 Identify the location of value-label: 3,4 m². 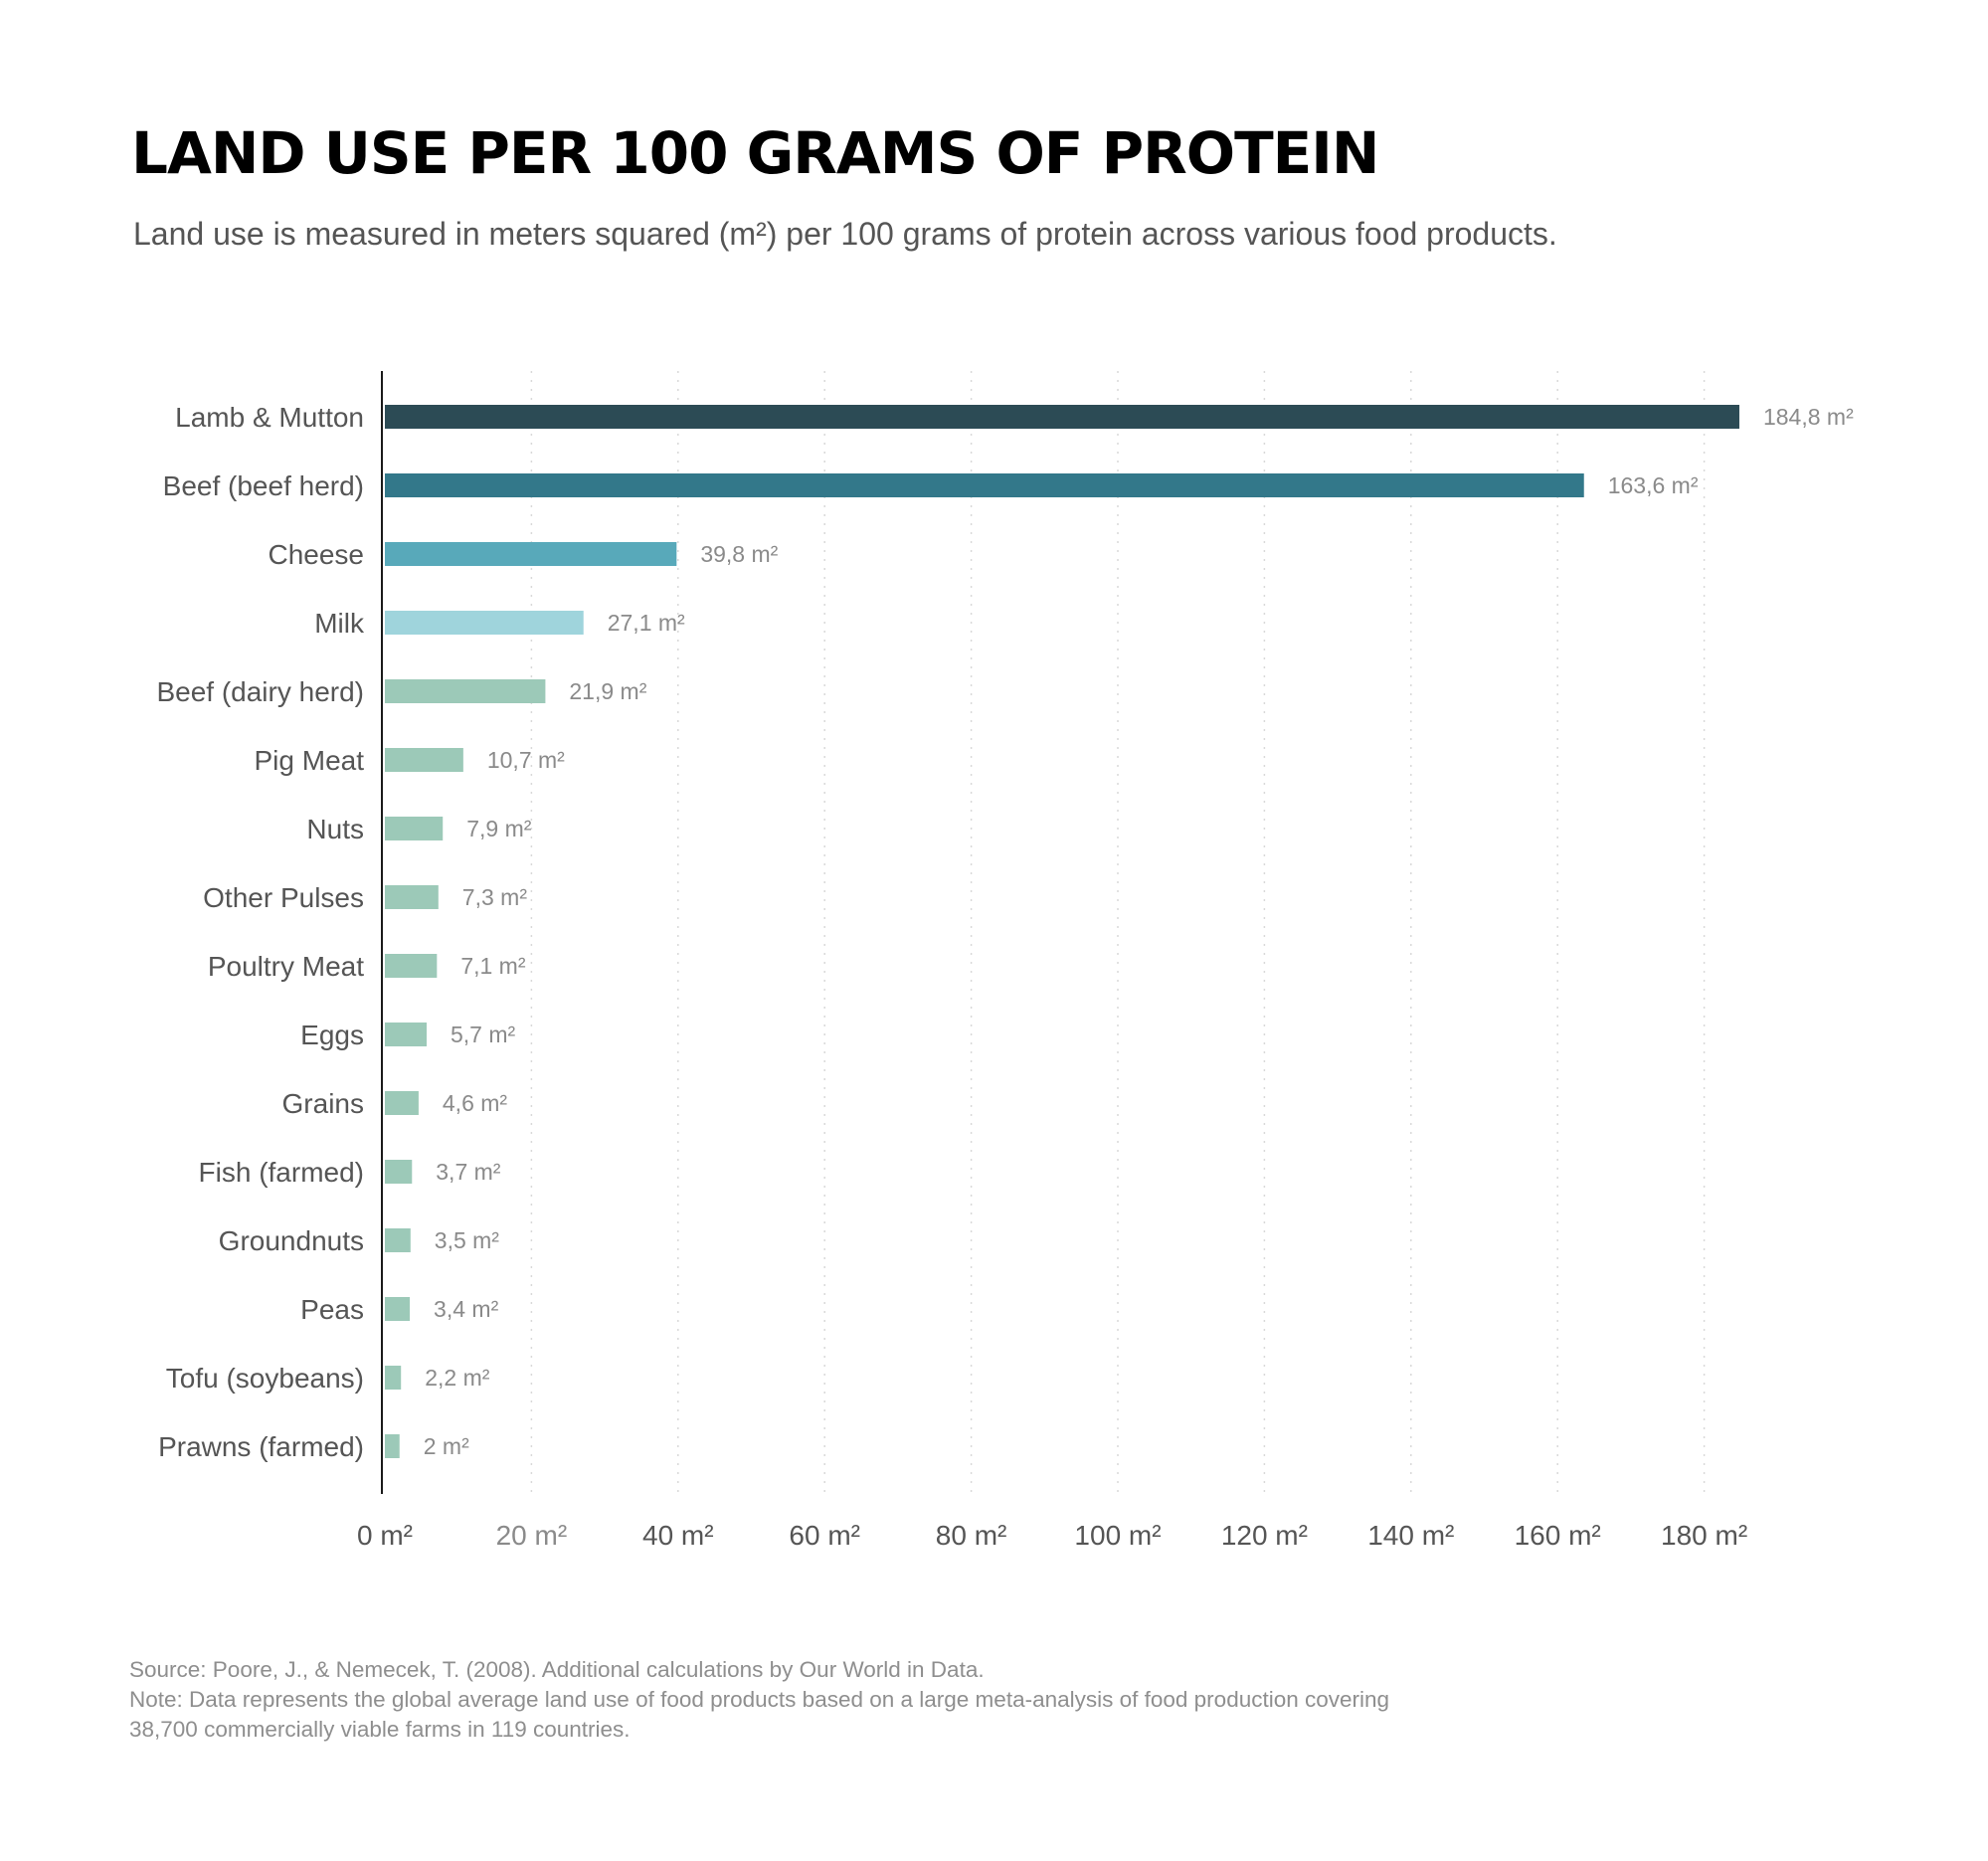
(466, 1309).